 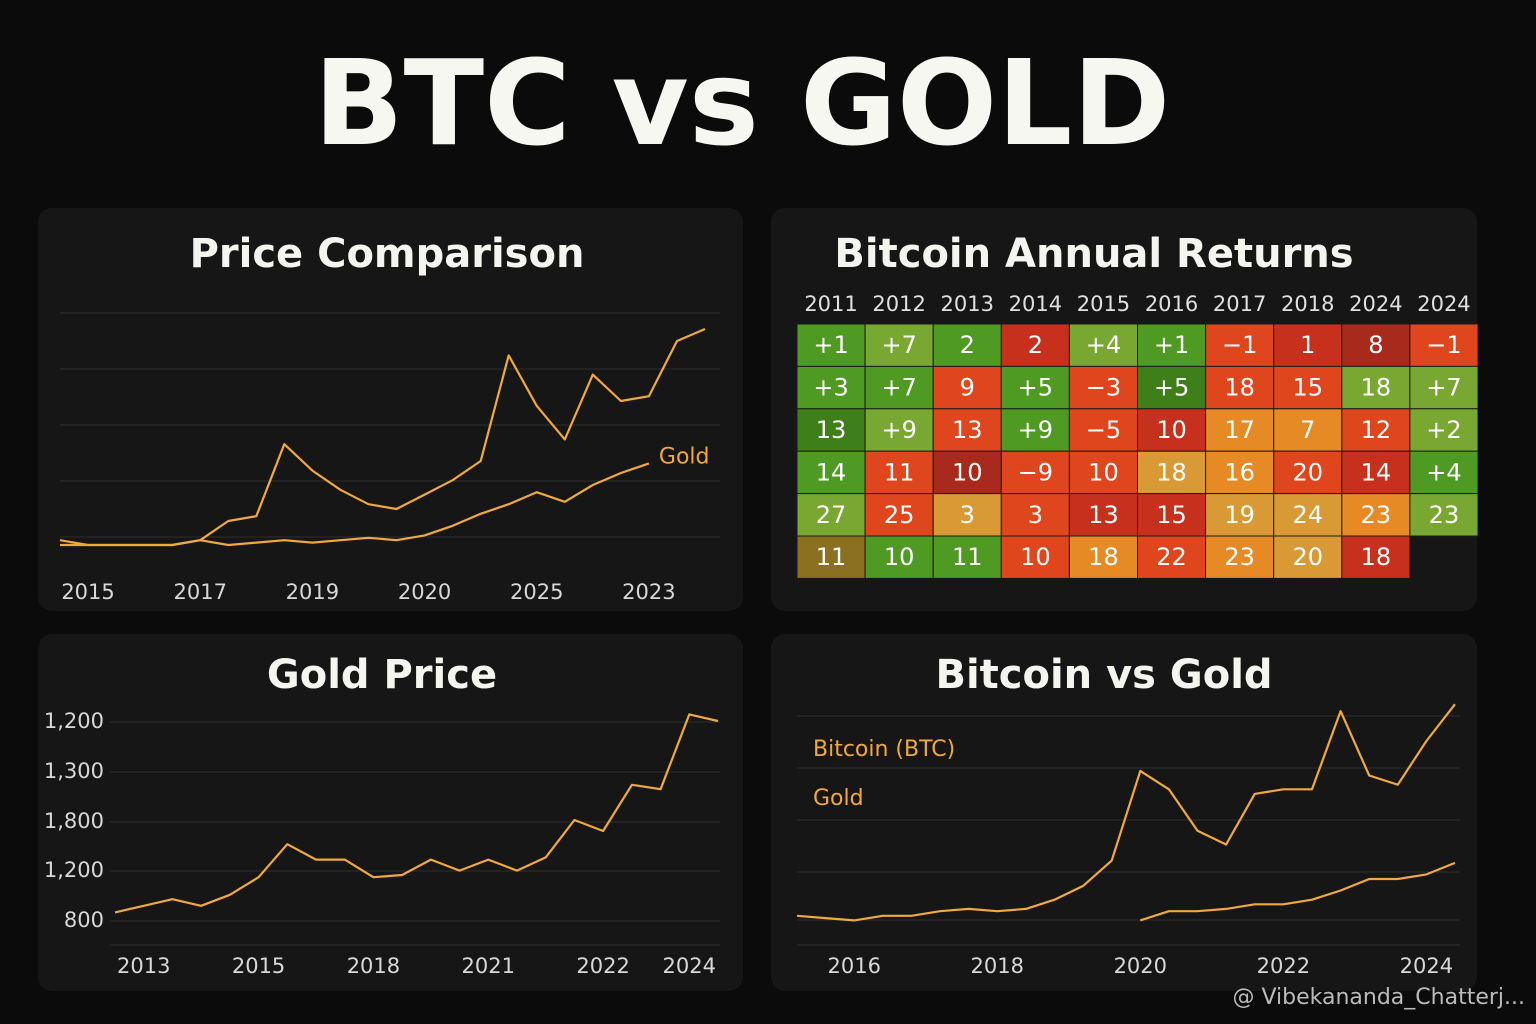 I want to click on cell-label: +5, so click(x=1171, y=388).